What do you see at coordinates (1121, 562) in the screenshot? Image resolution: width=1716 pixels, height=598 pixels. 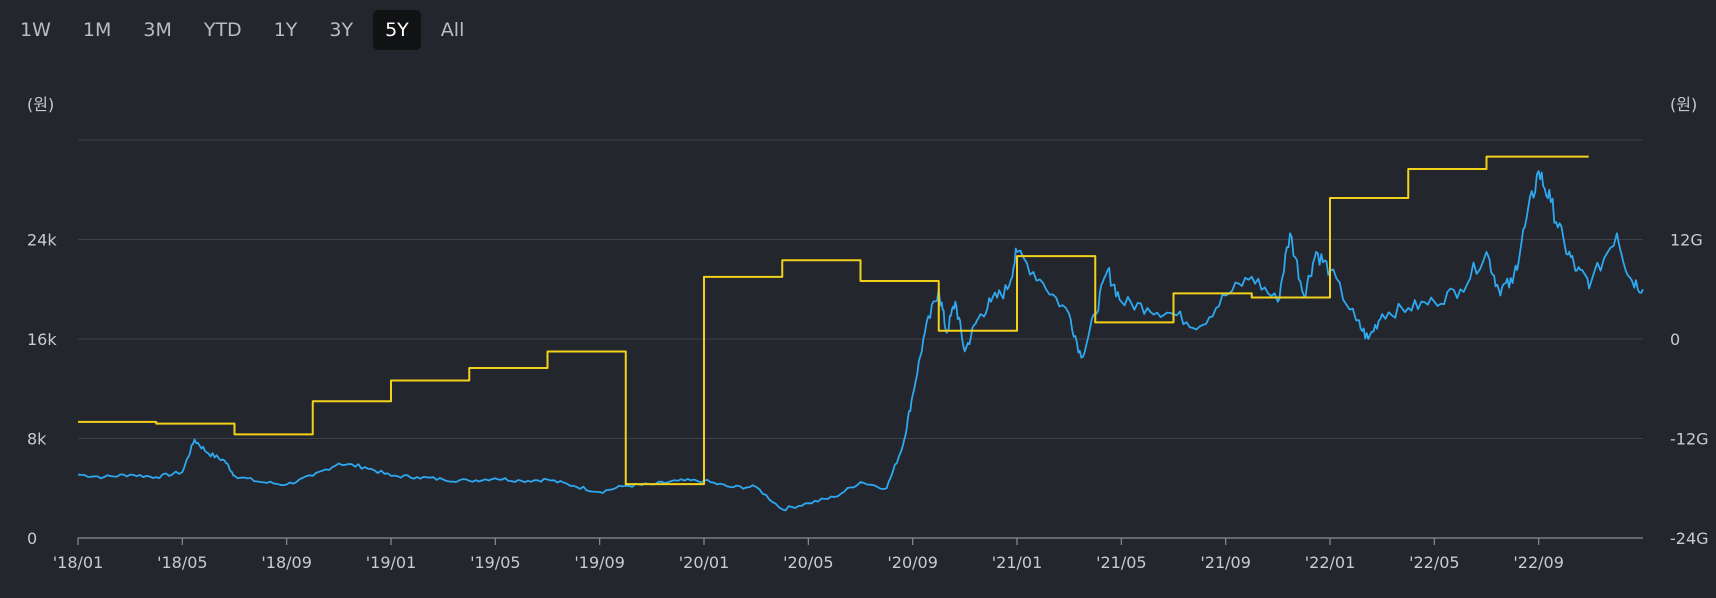 I see `x-axis-tick-label: '21/05` at bounding box center [1121, 562].